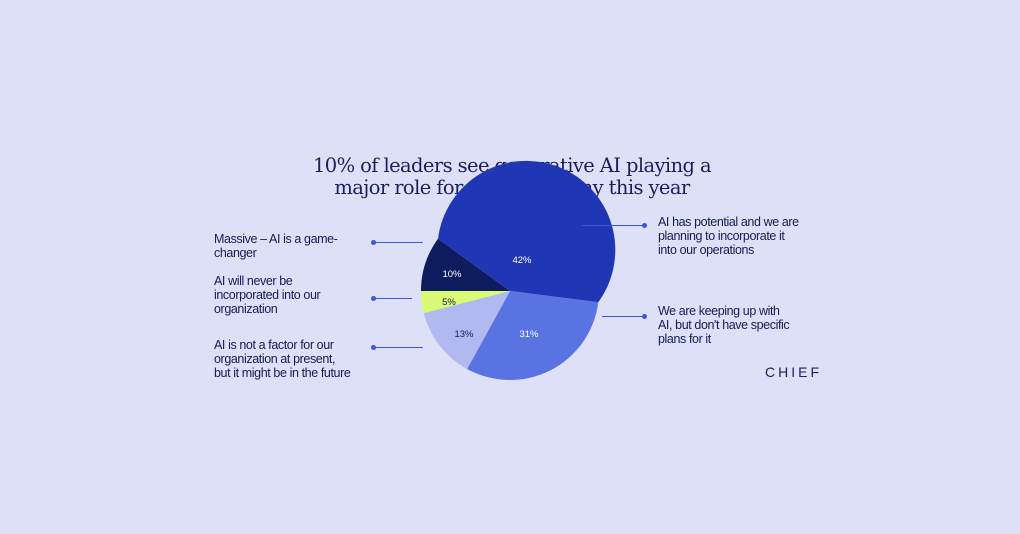 This screenshot has height=534, width=1020. Describe the element at coordinates (522, 260) in the screenshot. I see `slice-value-potential: 42%` at that location.